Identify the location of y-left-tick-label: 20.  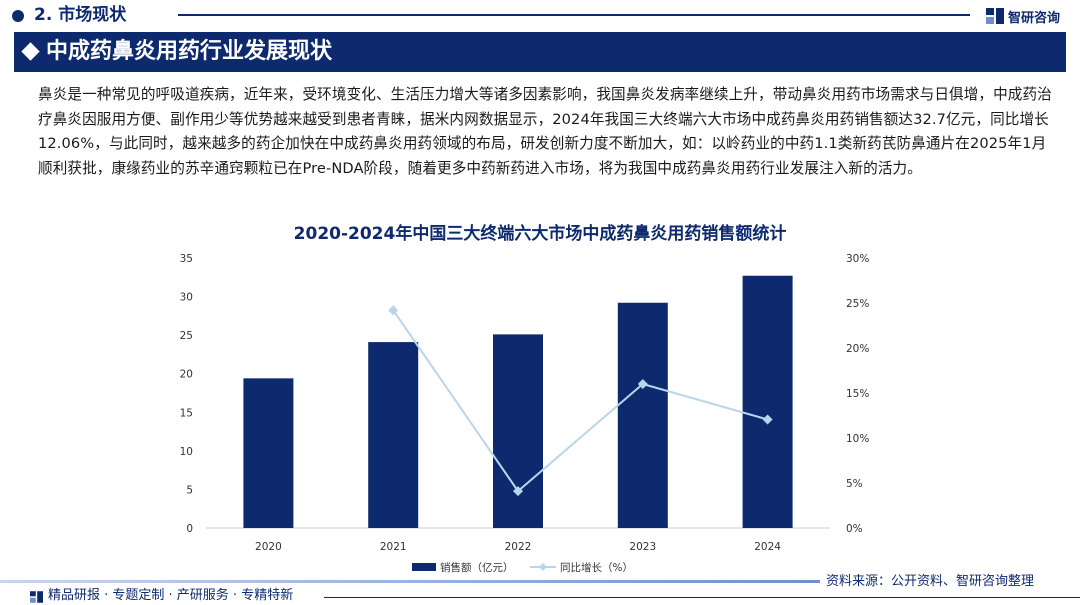
(186, 375).